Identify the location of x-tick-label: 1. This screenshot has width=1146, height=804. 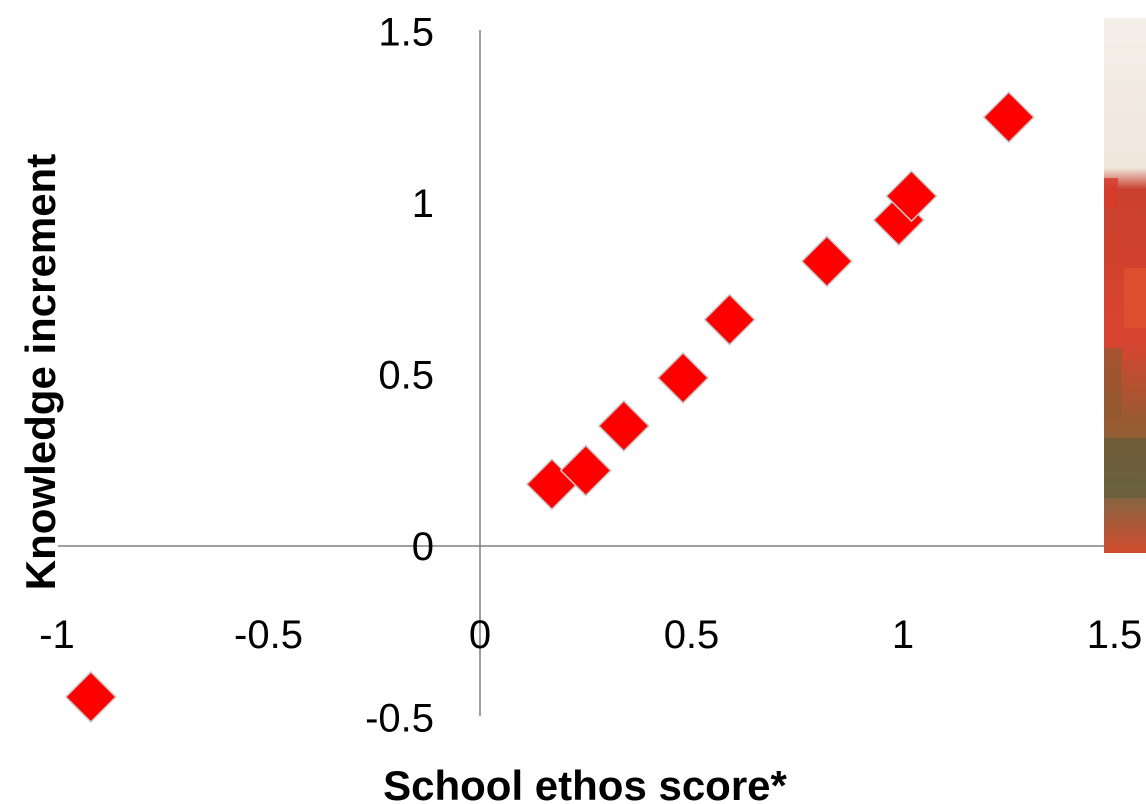
(903, 635).